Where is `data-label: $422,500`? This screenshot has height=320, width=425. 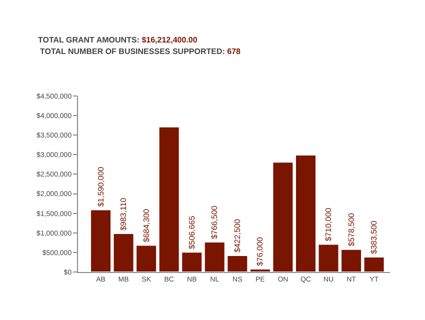
data-label: $422,500 is located at coordinates (237, 235).